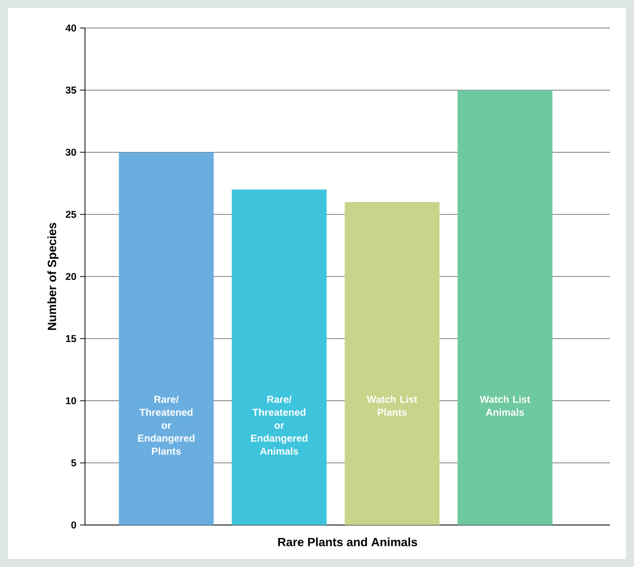 Image resolution: width=634 pixels, height=567 pixels. What do you see at coordinates (71, 214) in the screenshot?
I see `y-tick-label: 25` at bounding box center [71, 214].